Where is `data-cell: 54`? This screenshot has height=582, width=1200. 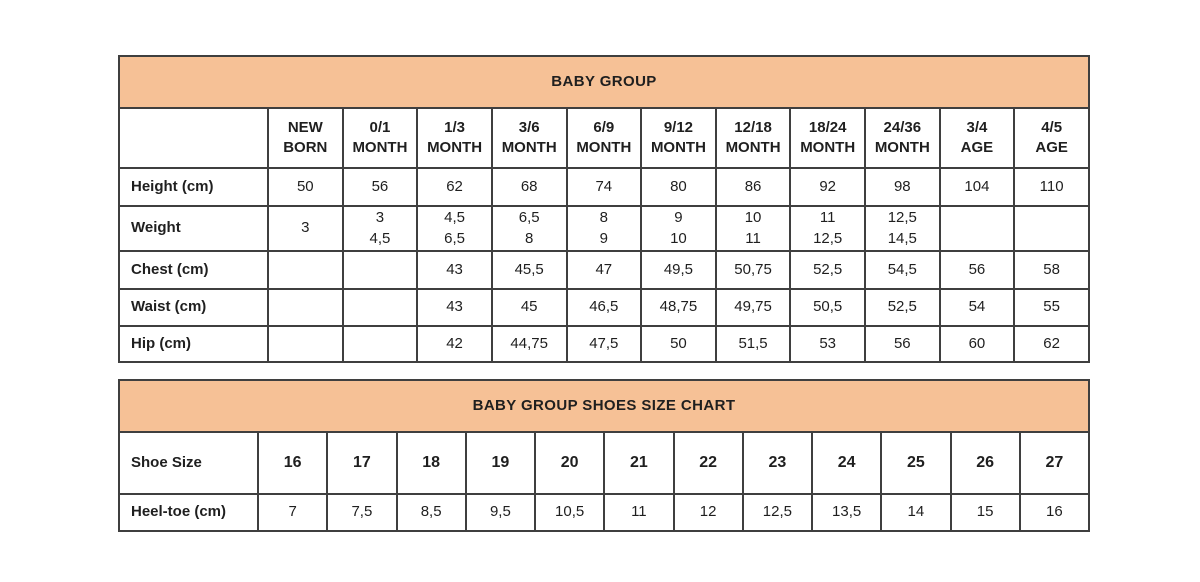 data-cell: 54 is located at coordinates (977, 307).